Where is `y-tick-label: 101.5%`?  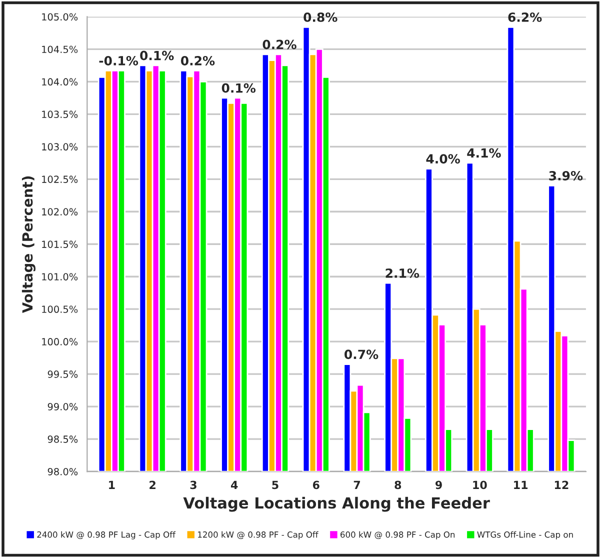 y-tick-label: 101.5% is located at coordinates (60, 244).